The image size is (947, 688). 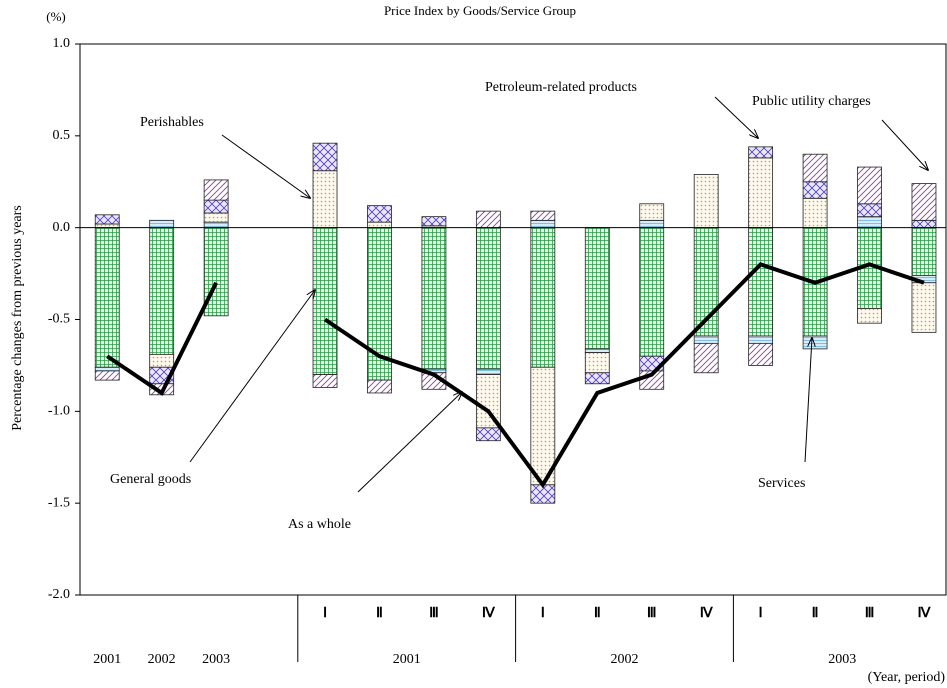 What do you see at coordinates (59, 411) in the screenshot?
I see `y-tick-label: -1.0` at bounding box center [59, 411].